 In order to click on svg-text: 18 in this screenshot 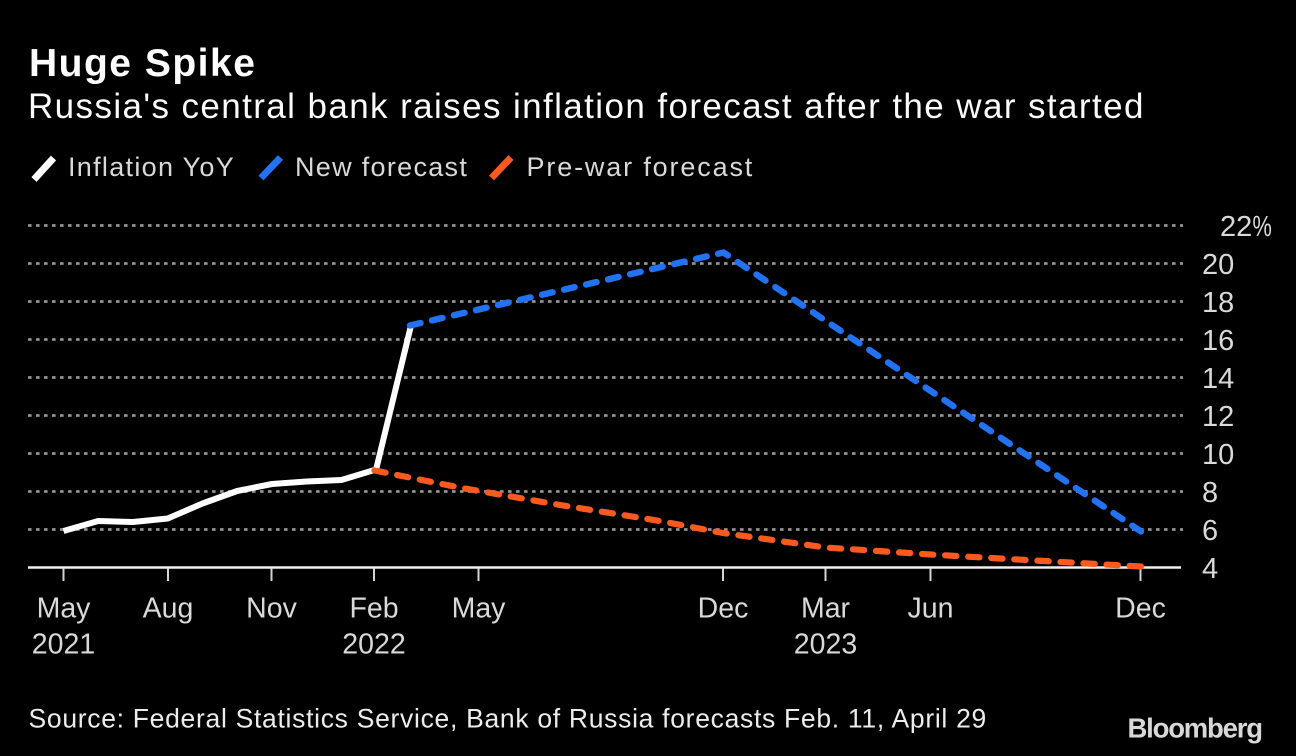, I will do `click(1218, 303)`.